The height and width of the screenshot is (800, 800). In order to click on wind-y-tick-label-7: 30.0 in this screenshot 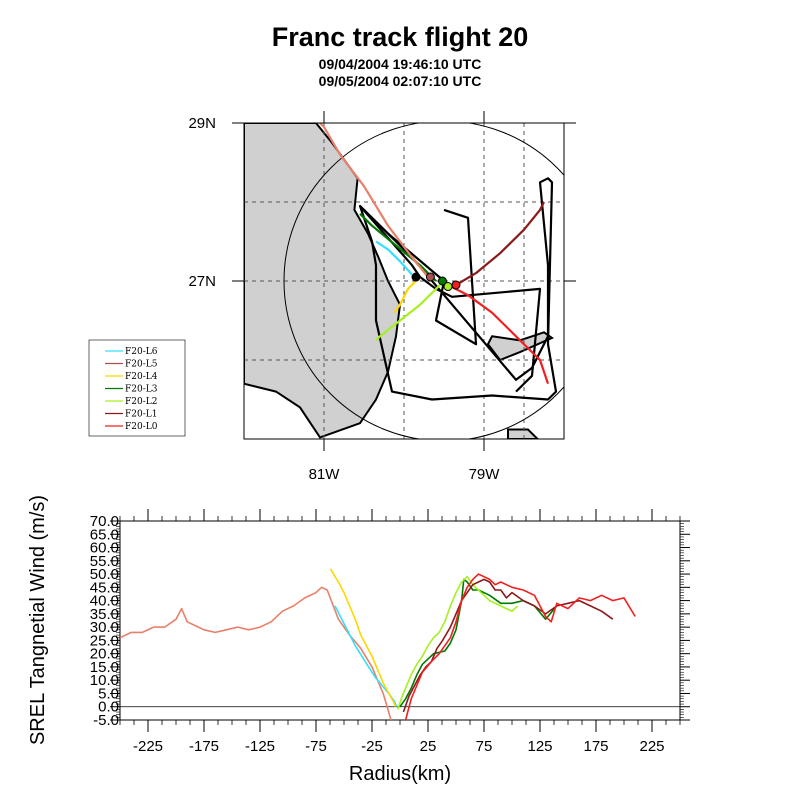, I will do `click(104, 627)`.